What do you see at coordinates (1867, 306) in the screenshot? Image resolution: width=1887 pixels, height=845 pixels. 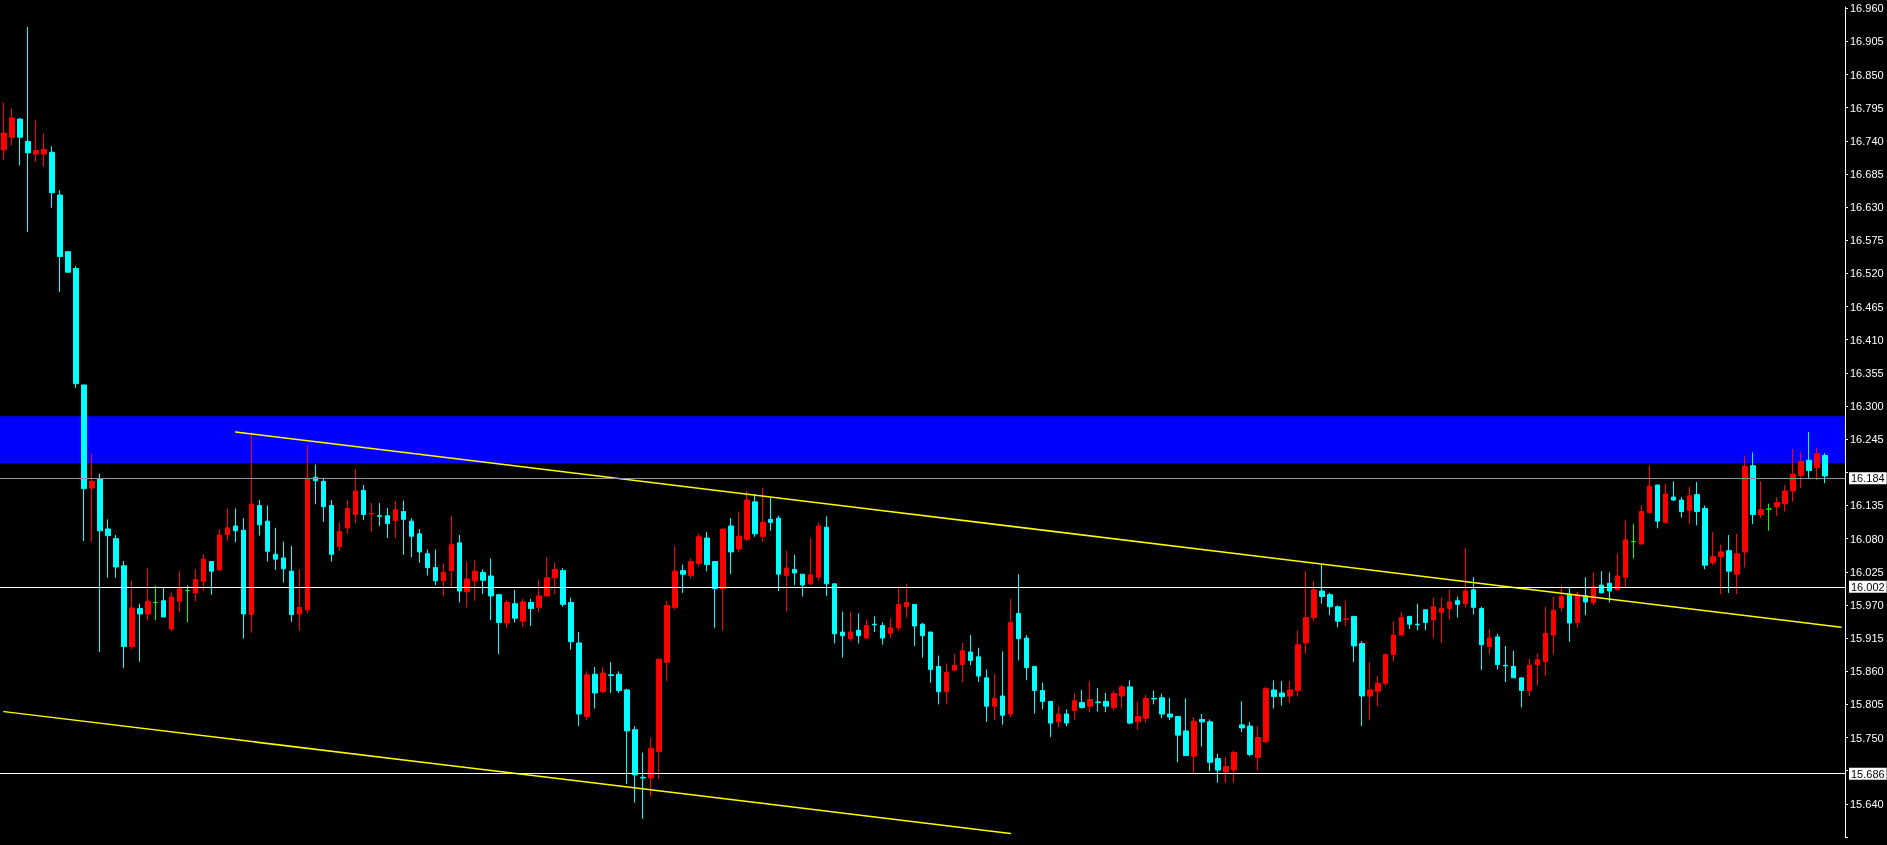 I see `y-tick-label: 16.465` at bounding box center [1867, 306].